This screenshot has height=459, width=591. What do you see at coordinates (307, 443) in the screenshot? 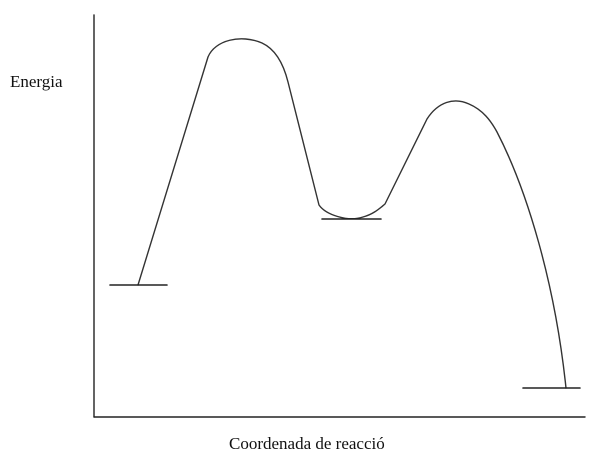
I see `x-axis-label: Coordenada de reacció` at bounding box center [307, 443].